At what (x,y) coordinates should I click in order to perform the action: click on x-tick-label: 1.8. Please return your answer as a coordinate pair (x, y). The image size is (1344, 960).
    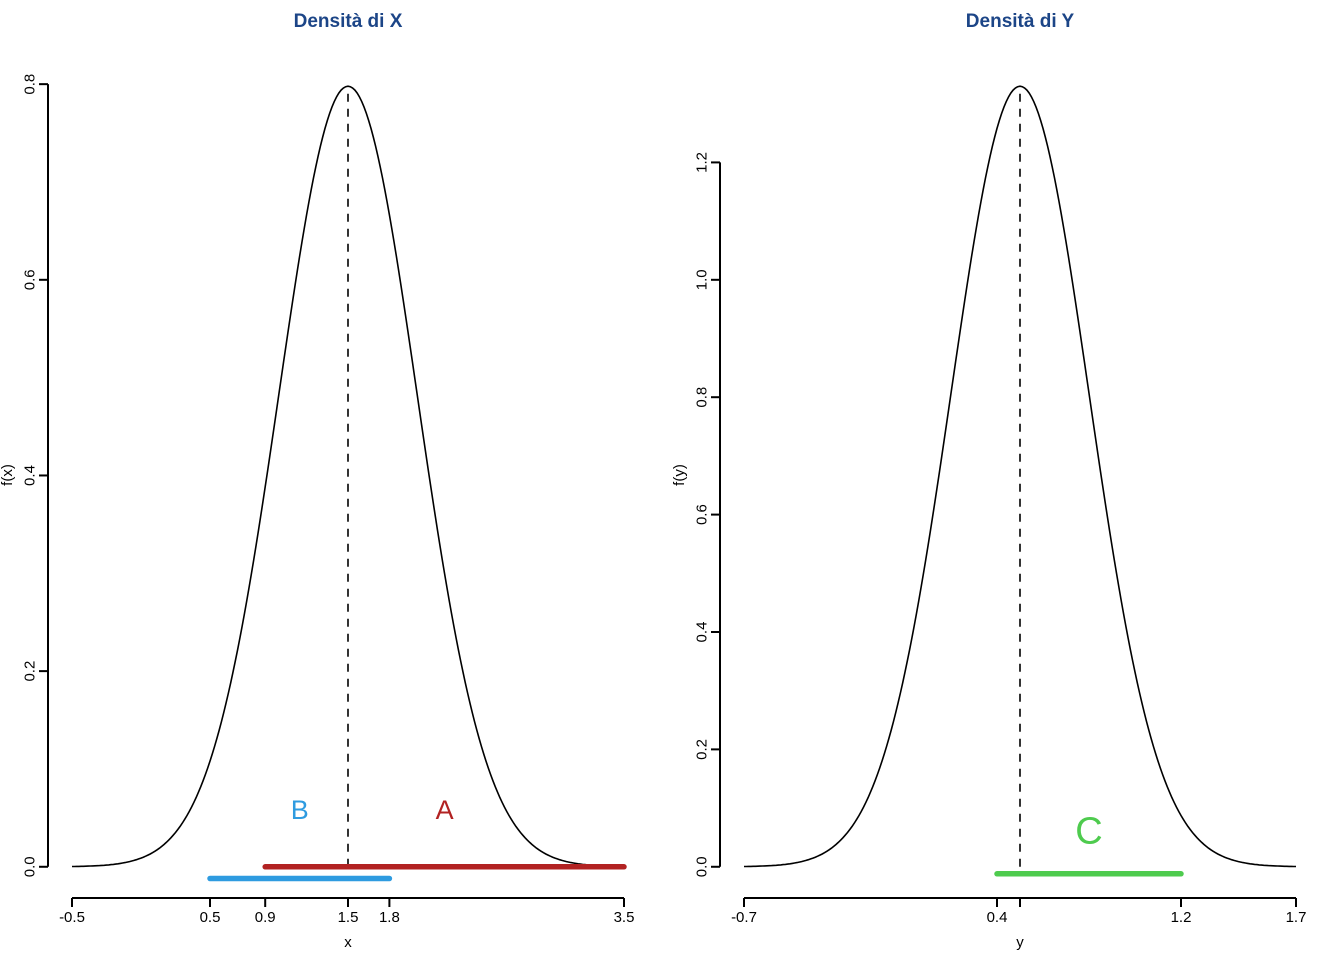
    Looking at the image, I should click on (389, 917).